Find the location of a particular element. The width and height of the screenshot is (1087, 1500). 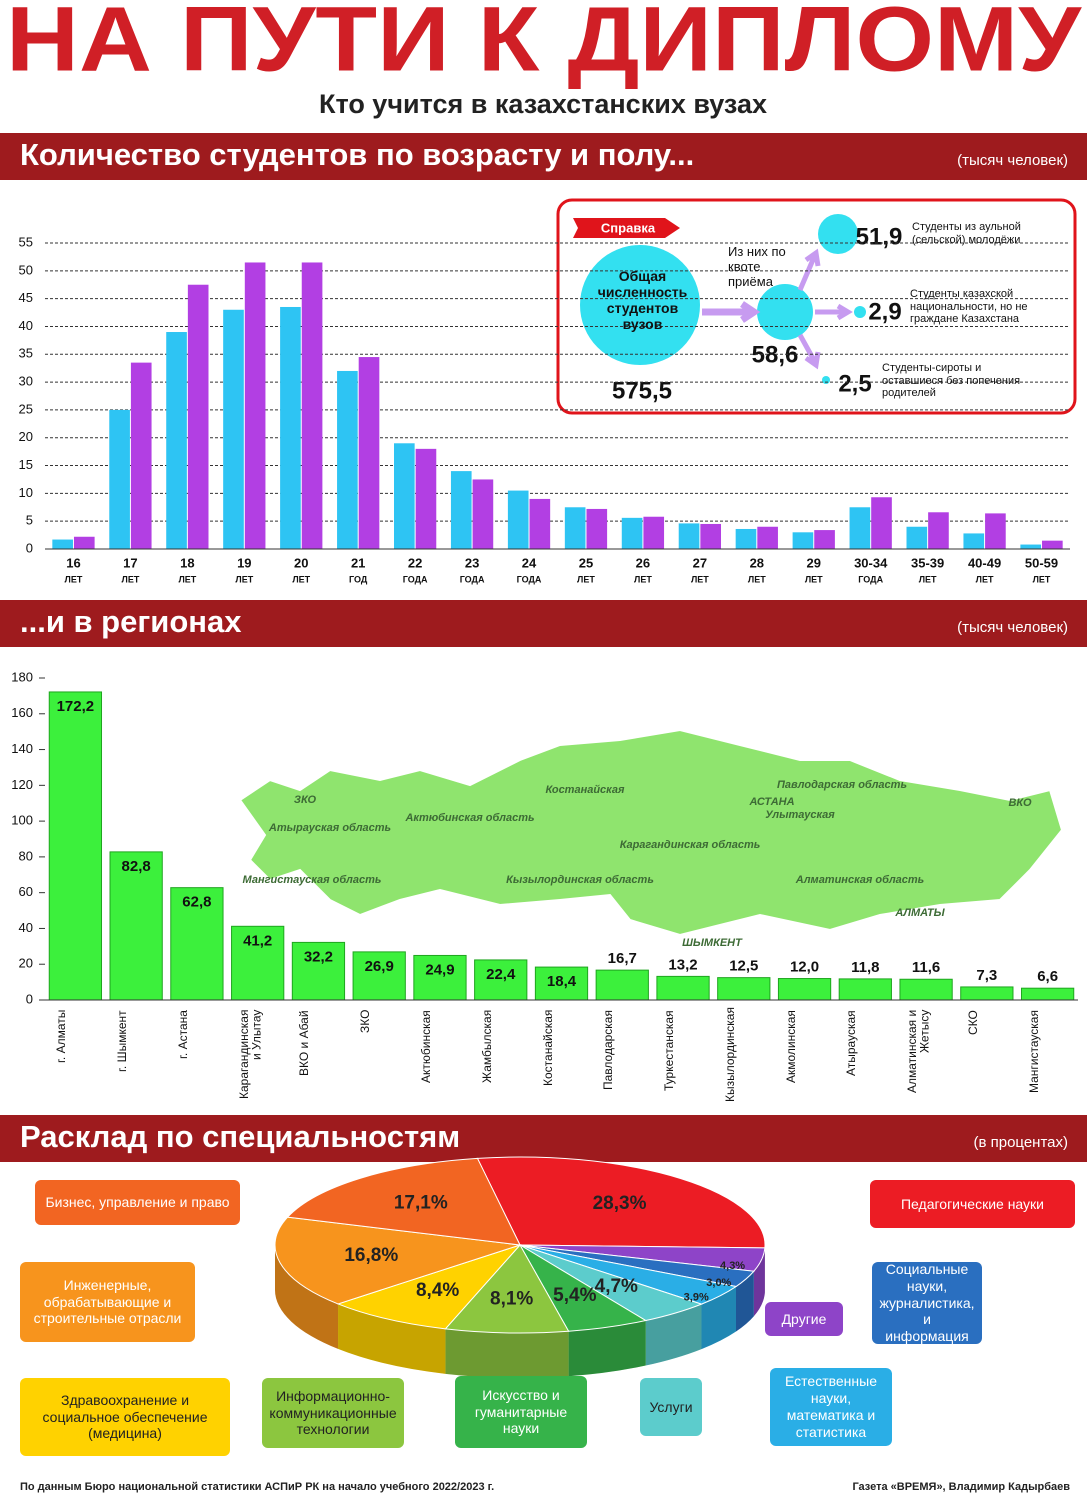

map-label: ВКО is located at coordinates (1020, 803).